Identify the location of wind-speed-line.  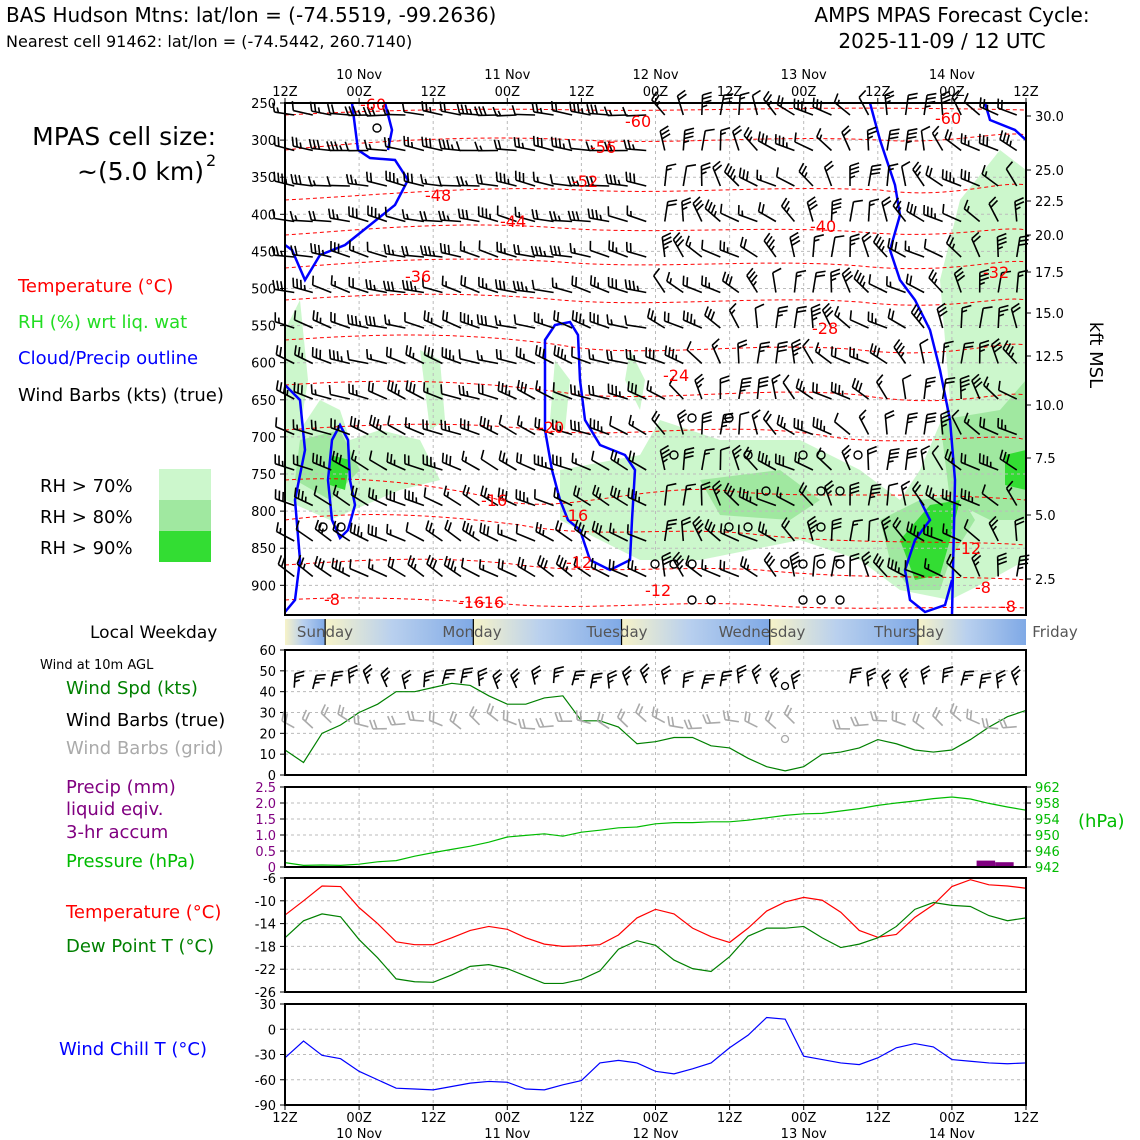
(655, 727).